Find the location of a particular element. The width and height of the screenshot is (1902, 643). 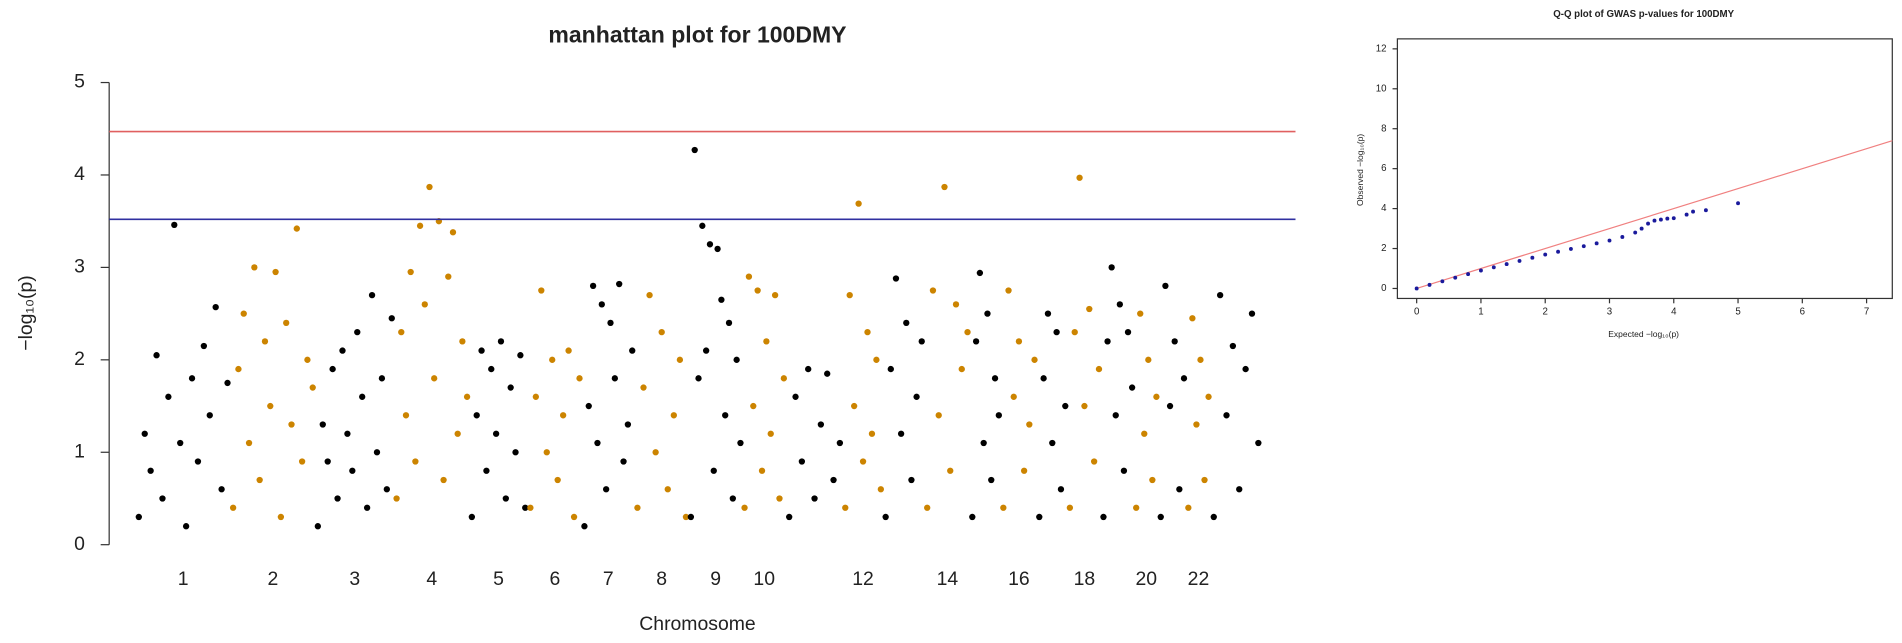

y-tick-label: 0 is located at coordinates (79, 544).